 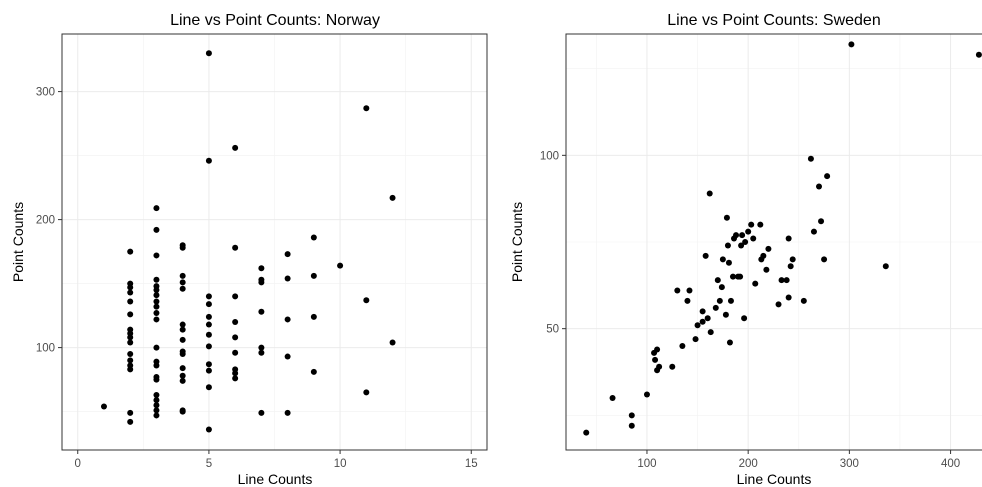 I want to click on chart-title: Line vs Point Counts: Sweden, so click(x=773, y=20).